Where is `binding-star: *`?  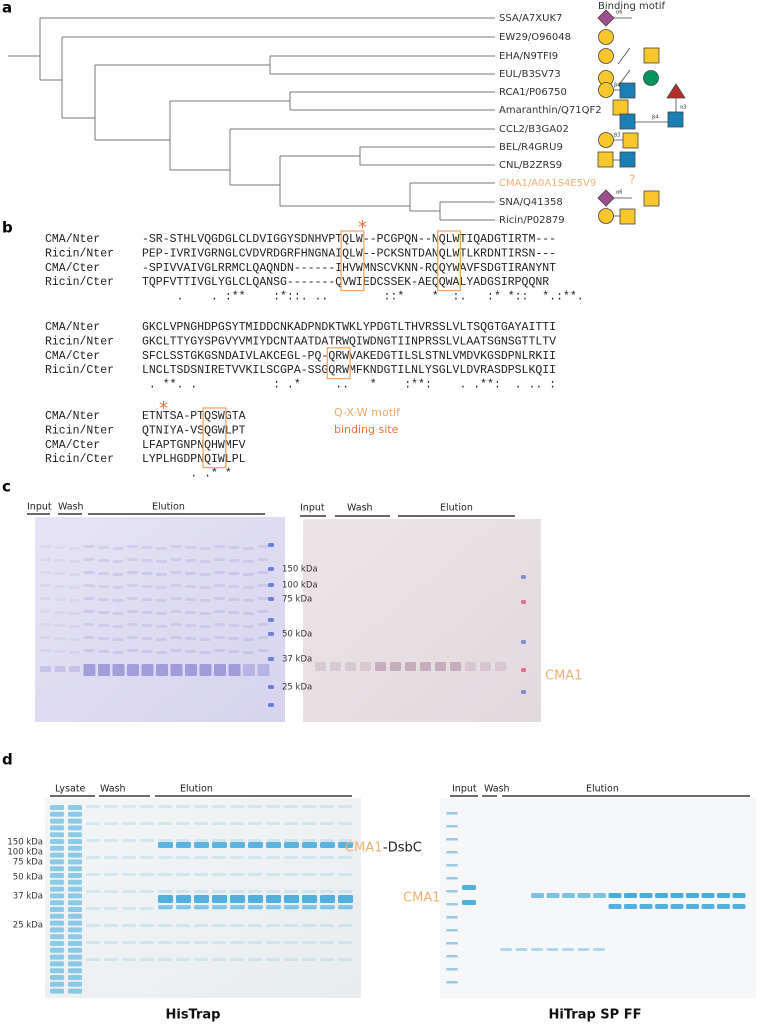 binding-star: * is located at coordinates (362, 227).